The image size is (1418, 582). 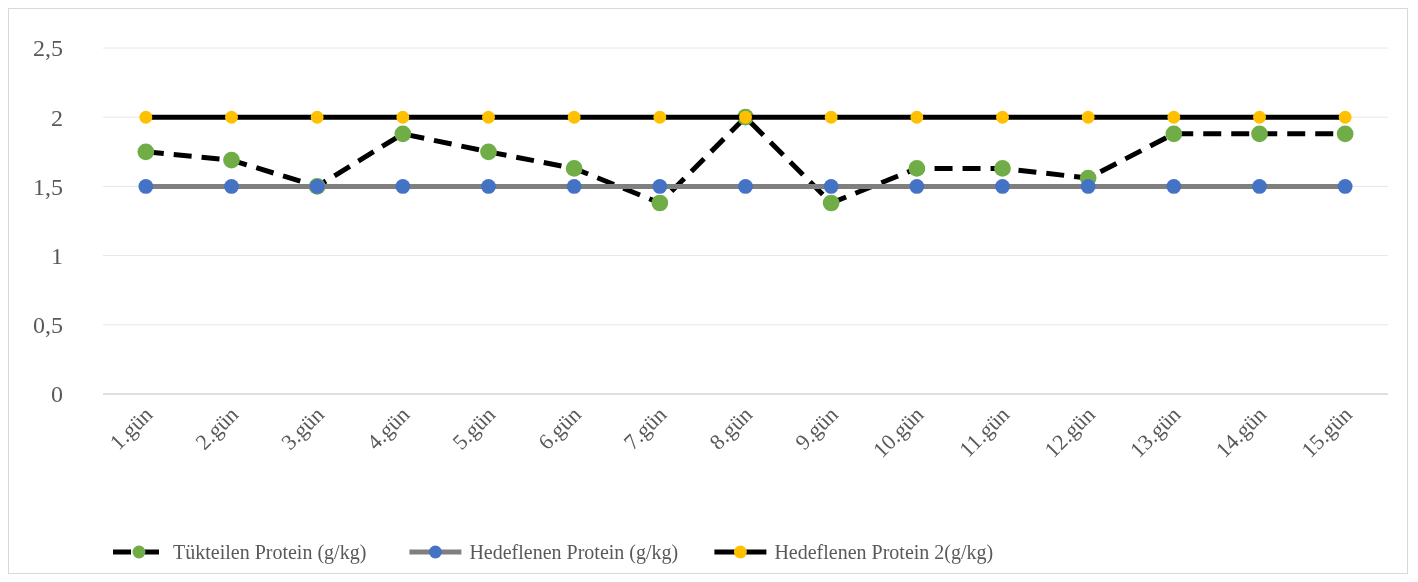 I want to click on y-tick-label: 2, so click(x=57, y=117).